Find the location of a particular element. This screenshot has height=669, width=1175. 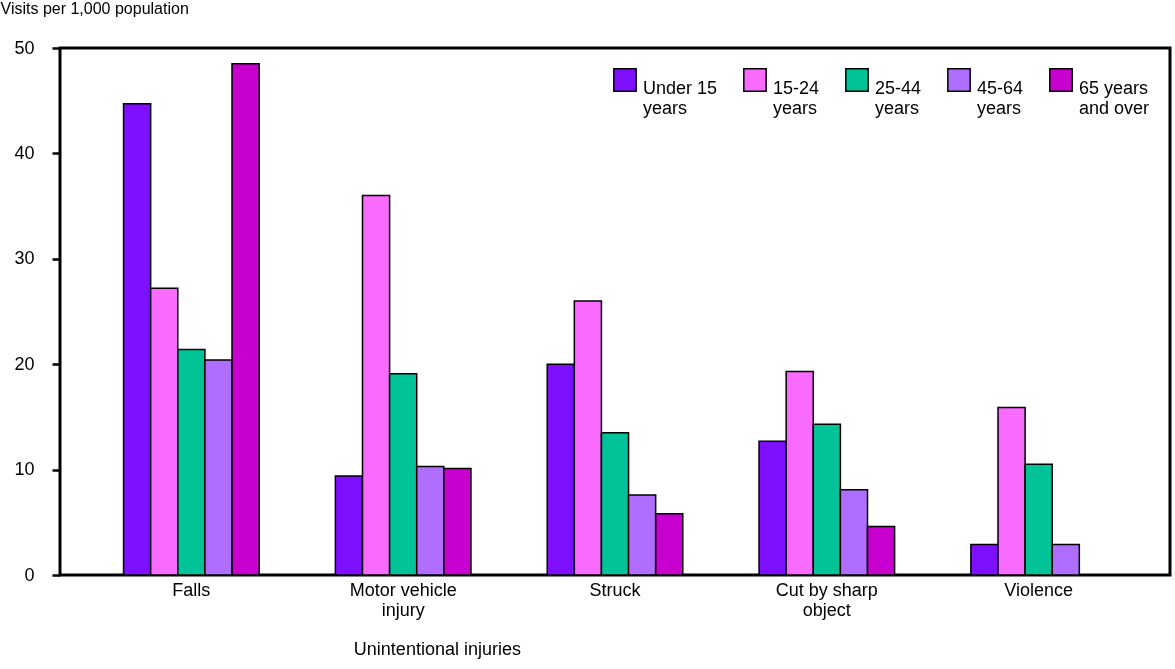

legend-label: 25-44 years is located at coordinates (898, 98).